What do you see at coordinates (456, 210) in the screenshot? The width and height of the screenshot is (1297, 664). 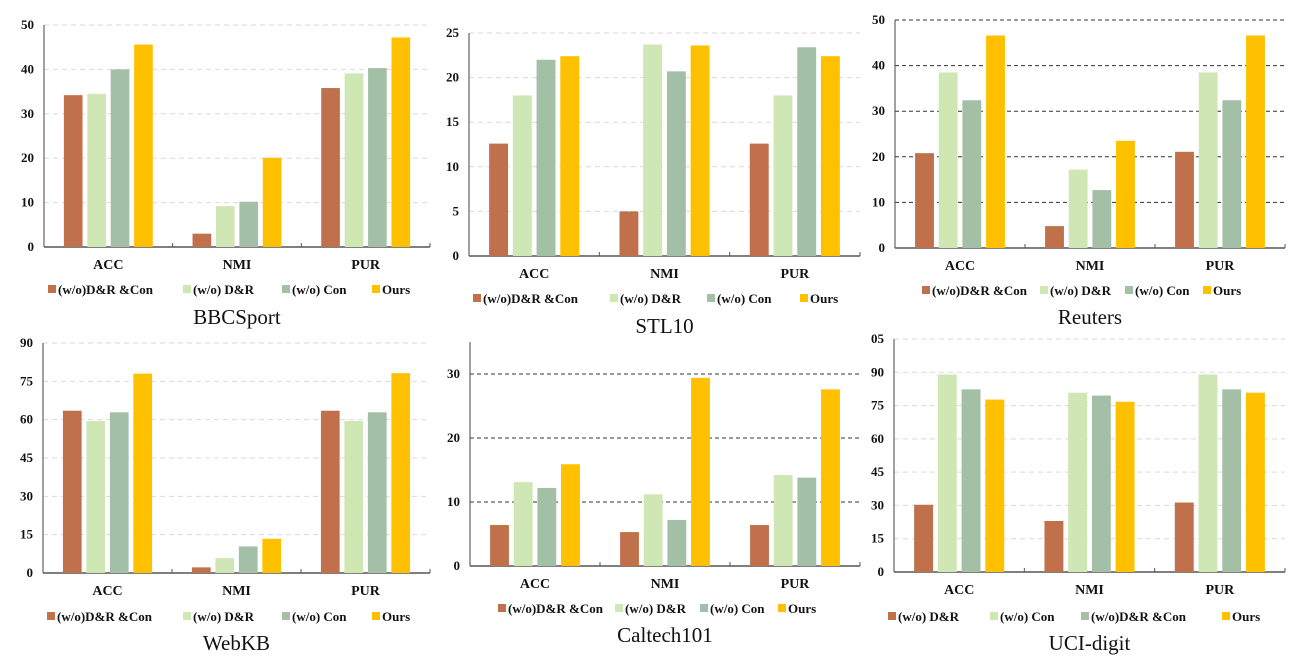 I see `y-tick-label: 5` at bounding box center [456, 210].